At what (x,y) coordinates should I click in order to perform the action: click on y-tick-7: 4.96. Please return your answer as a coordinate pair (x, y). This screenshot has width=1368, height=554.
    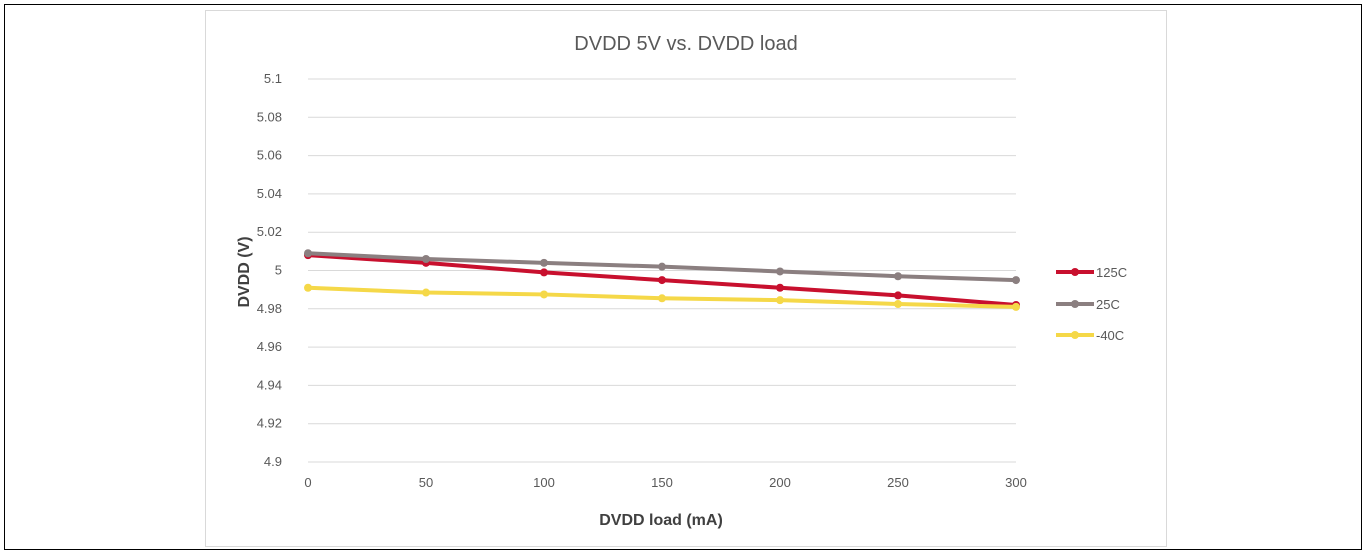
    Looking at the image, I should click on (269, 346).